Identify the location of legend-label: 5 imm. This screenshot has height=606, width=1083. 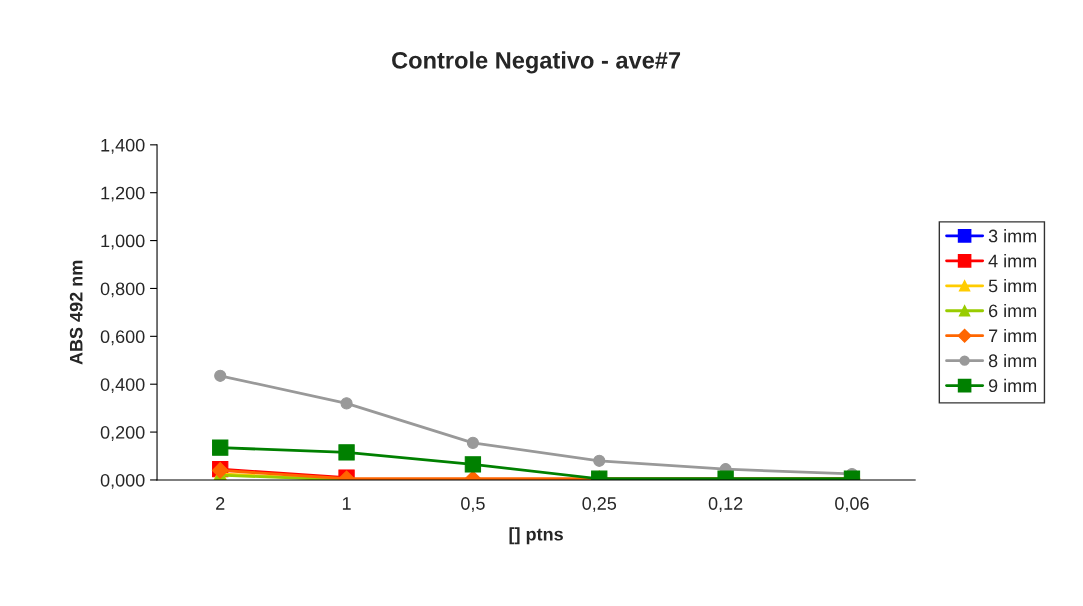
(1012, 286).